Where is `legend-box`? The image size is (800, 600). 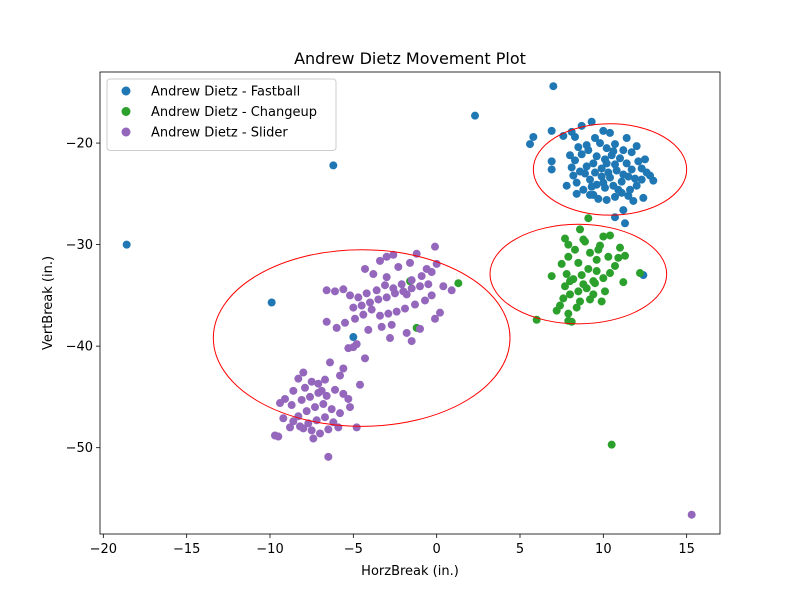
legend-box is located at coordinates (221, 114).